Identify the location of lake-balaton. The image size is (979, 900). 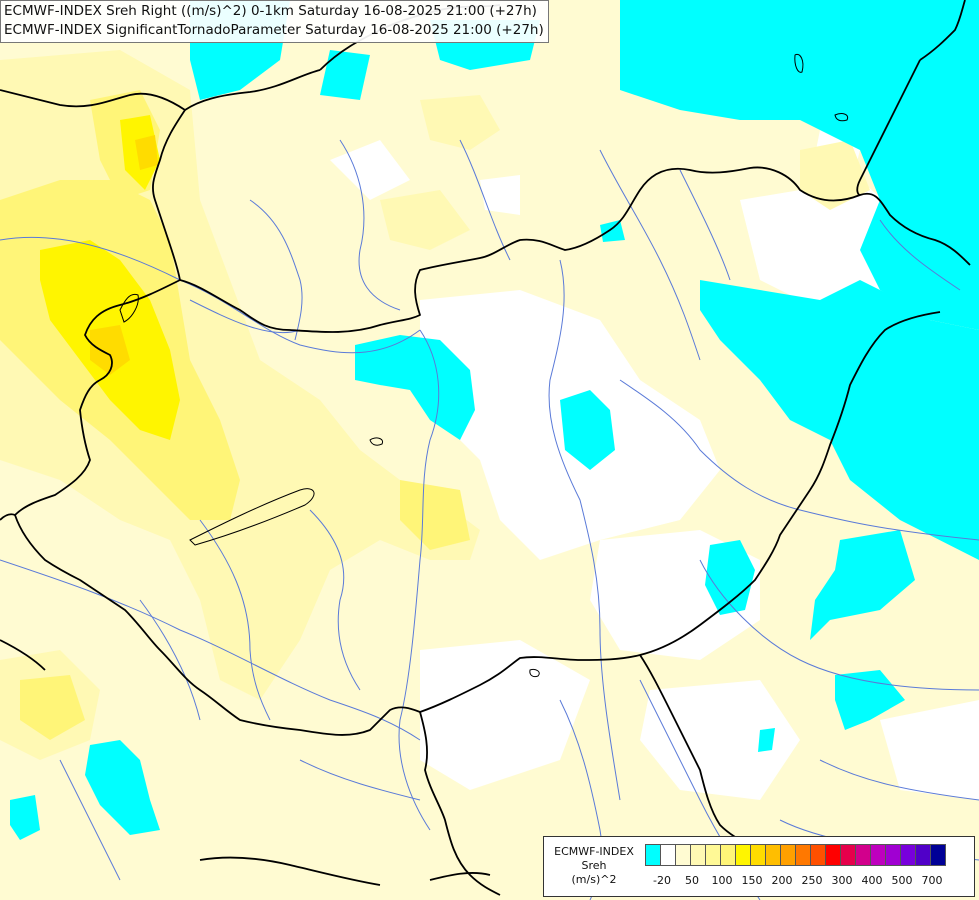
(252, 517).